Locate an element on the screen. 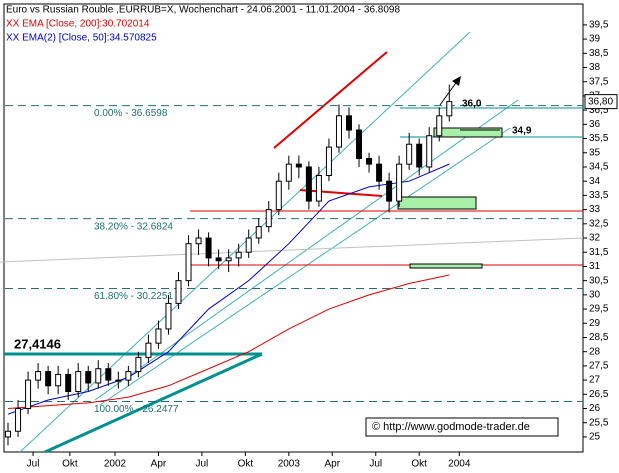 Image resolution: width=619 pixels, height=473 pixels. y-tick-label: 25 is located at coordinates (595, 437).